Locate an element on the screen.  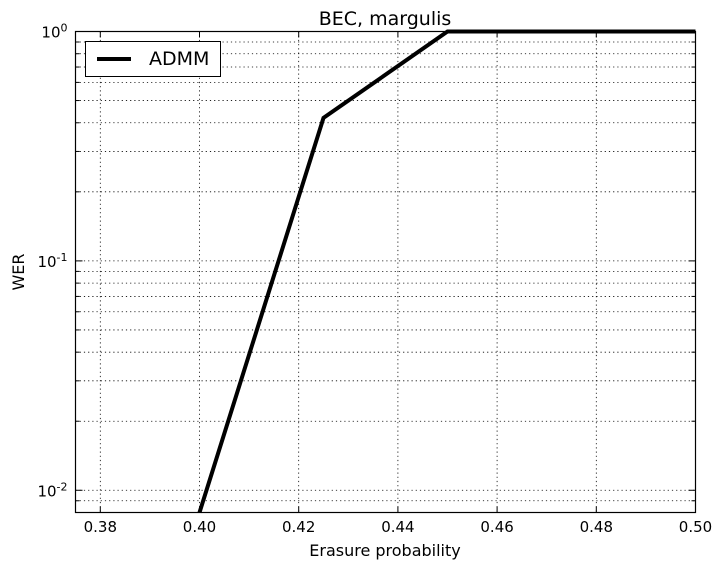
y-axis-label: WER is located at coordinates (18, 271).